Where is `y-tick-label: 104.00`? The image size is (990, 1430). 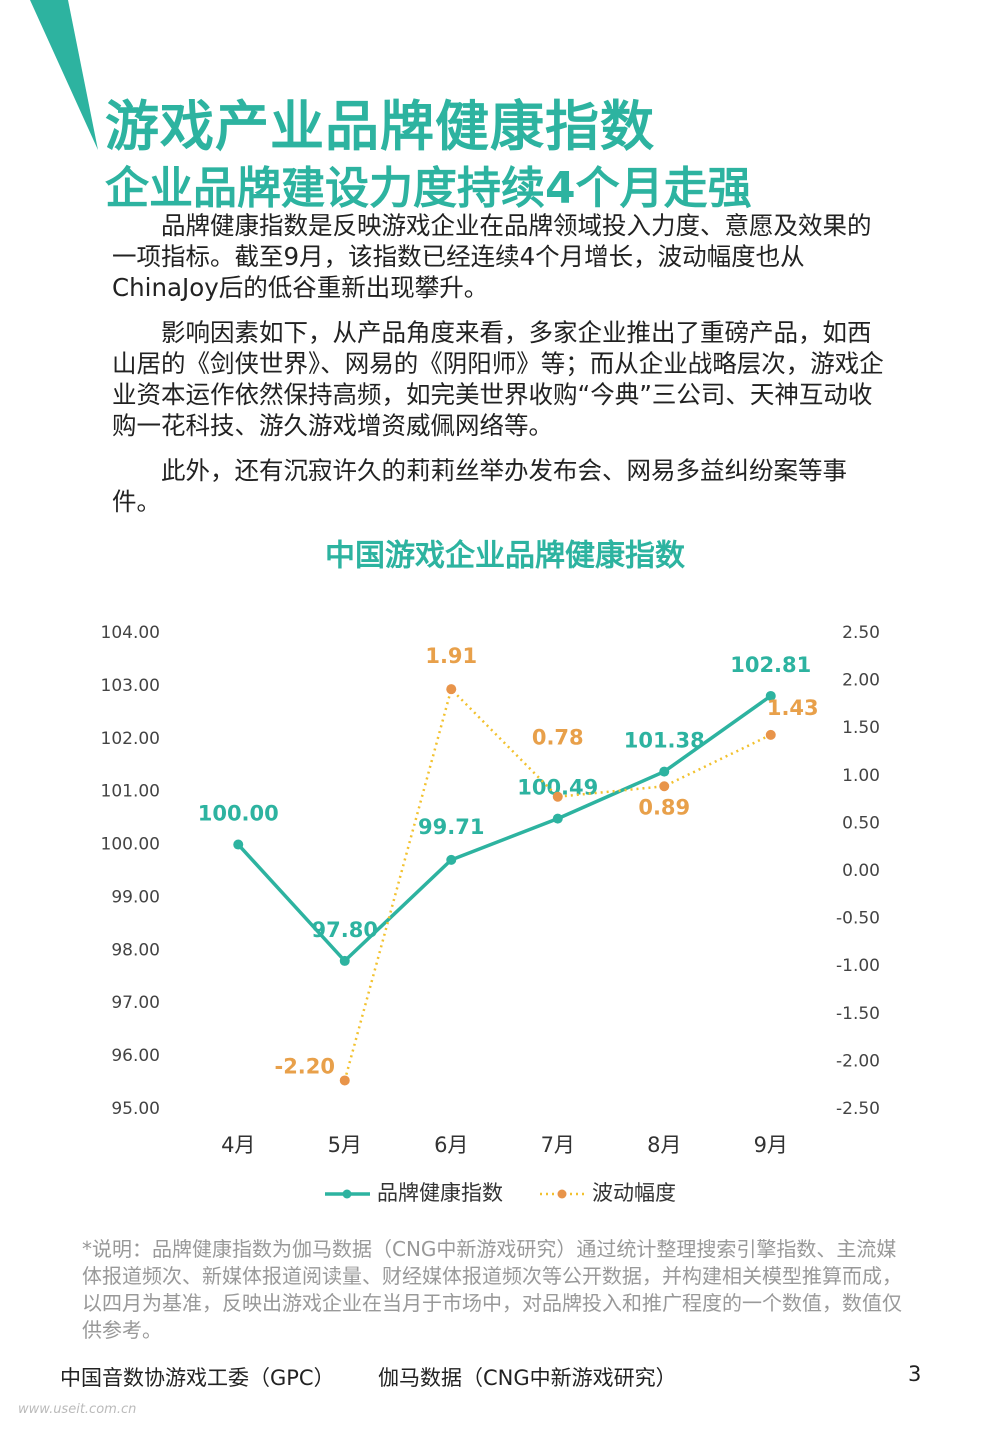
y-tick-label: 104.00 is located at coordinates (130, 633).